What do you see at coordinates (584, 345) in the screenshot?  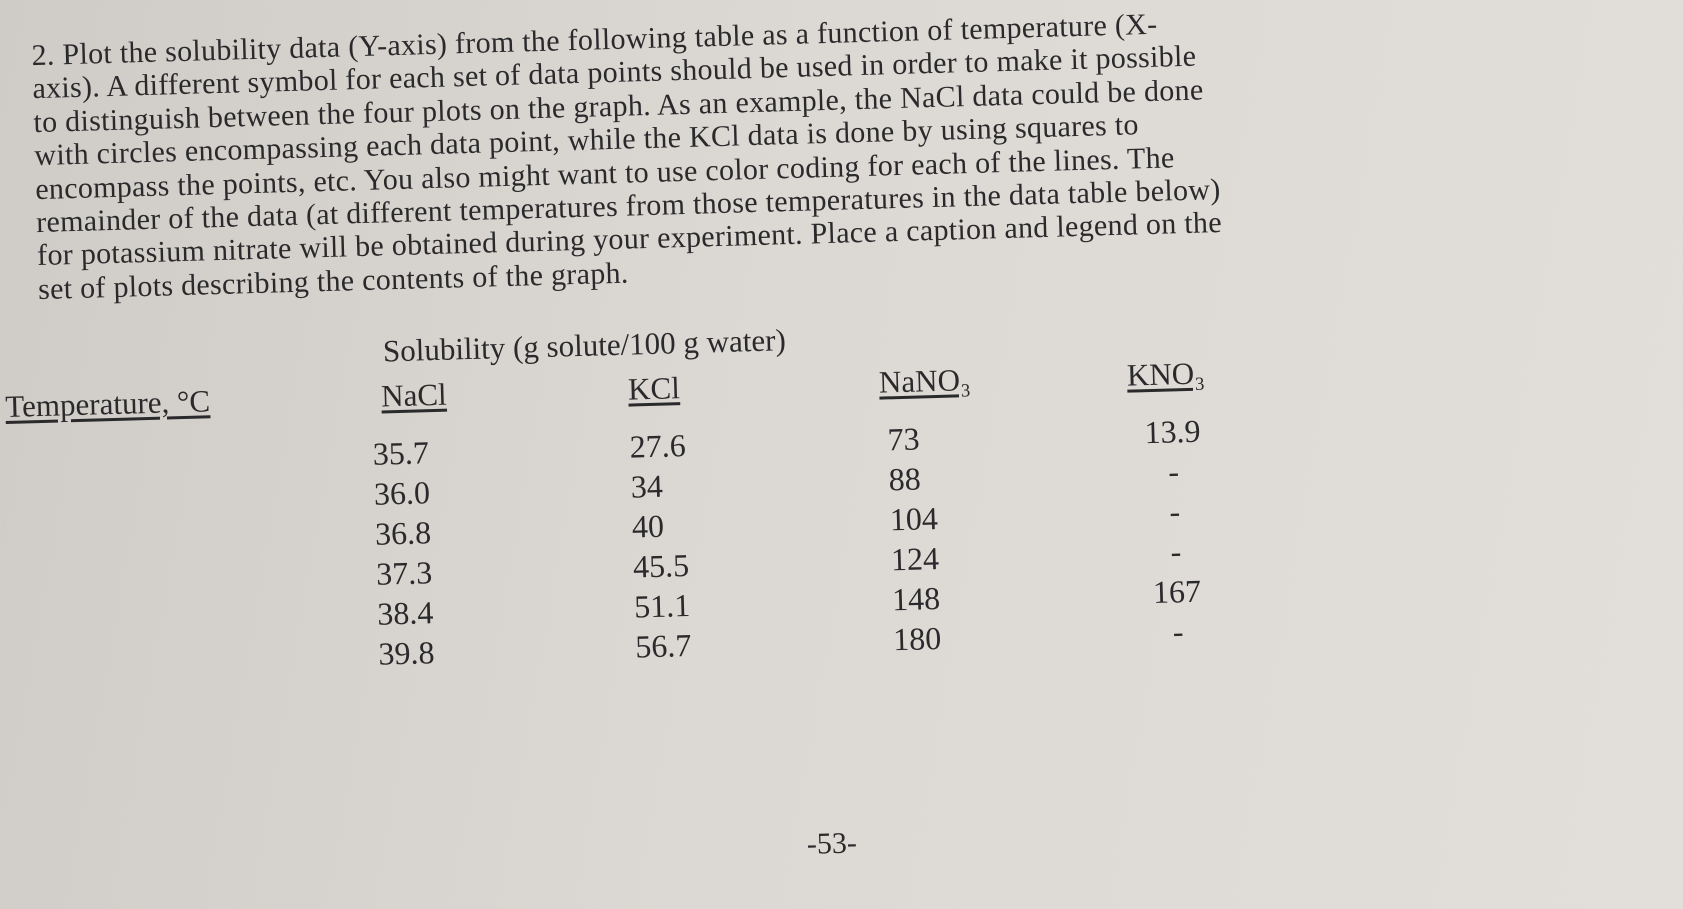 I see `table-caption: Solubility (g solute/100 g water)` at bounding box center [584, 345].